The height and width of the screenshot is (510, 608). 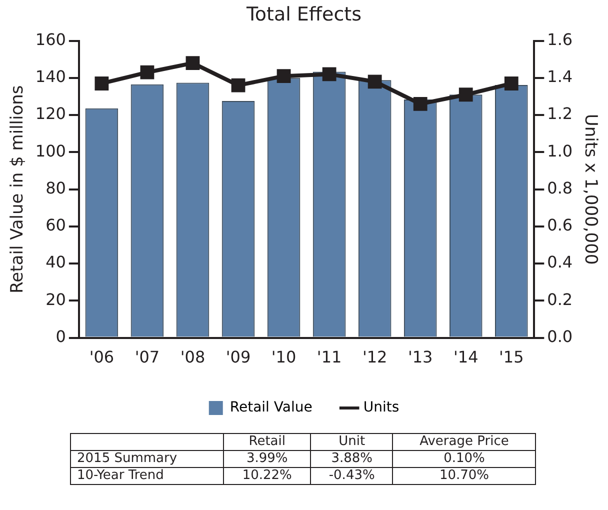 I want to click on x-tick-label: '11, so click(x=329, y=357).